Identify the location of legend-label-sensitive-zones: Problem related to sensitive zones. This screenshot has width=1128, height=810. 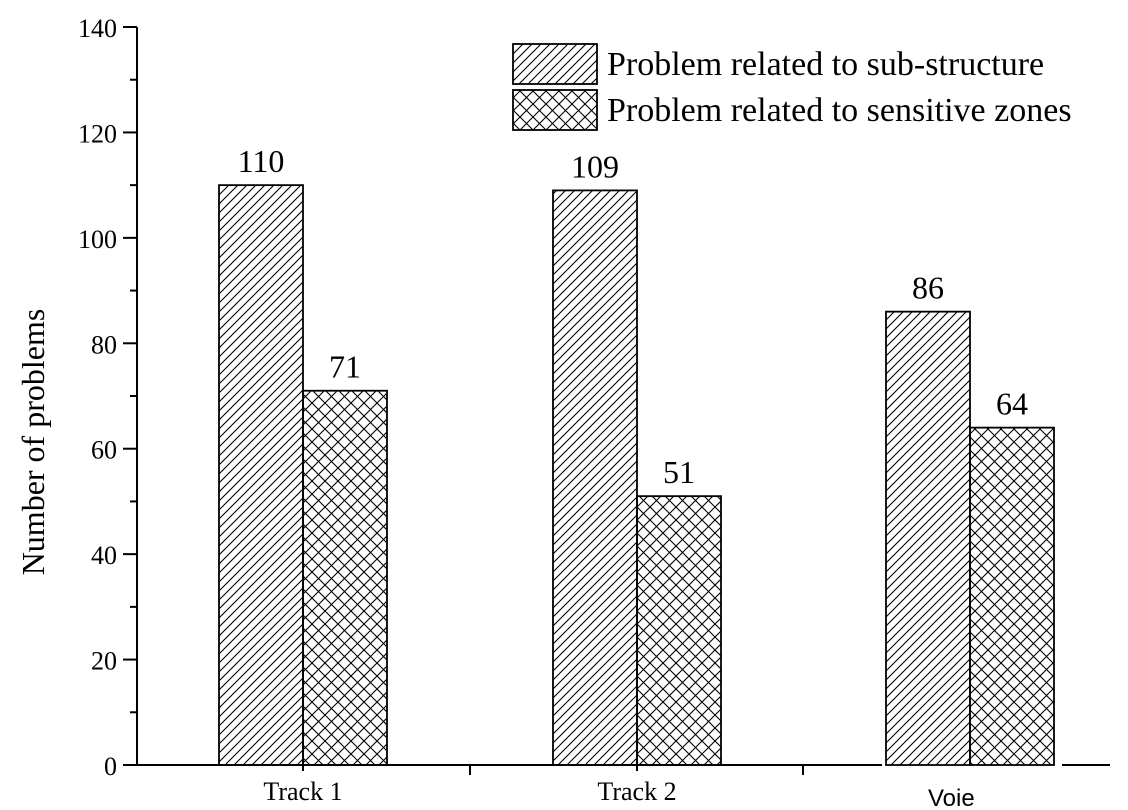
(839, 110).